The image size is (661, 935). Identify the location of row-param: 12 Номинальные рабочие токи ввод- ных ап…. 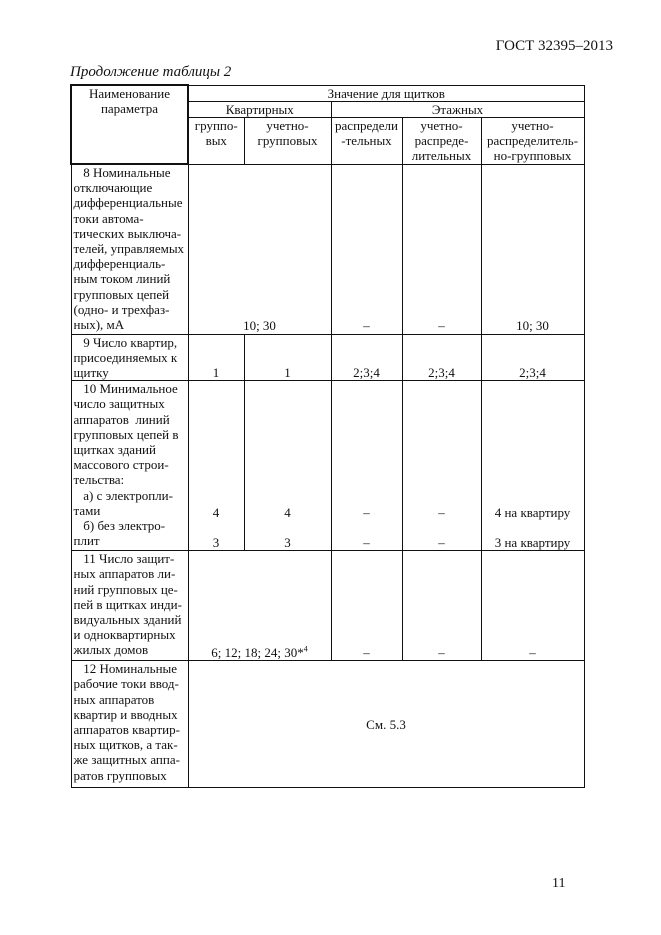
(129, 724).